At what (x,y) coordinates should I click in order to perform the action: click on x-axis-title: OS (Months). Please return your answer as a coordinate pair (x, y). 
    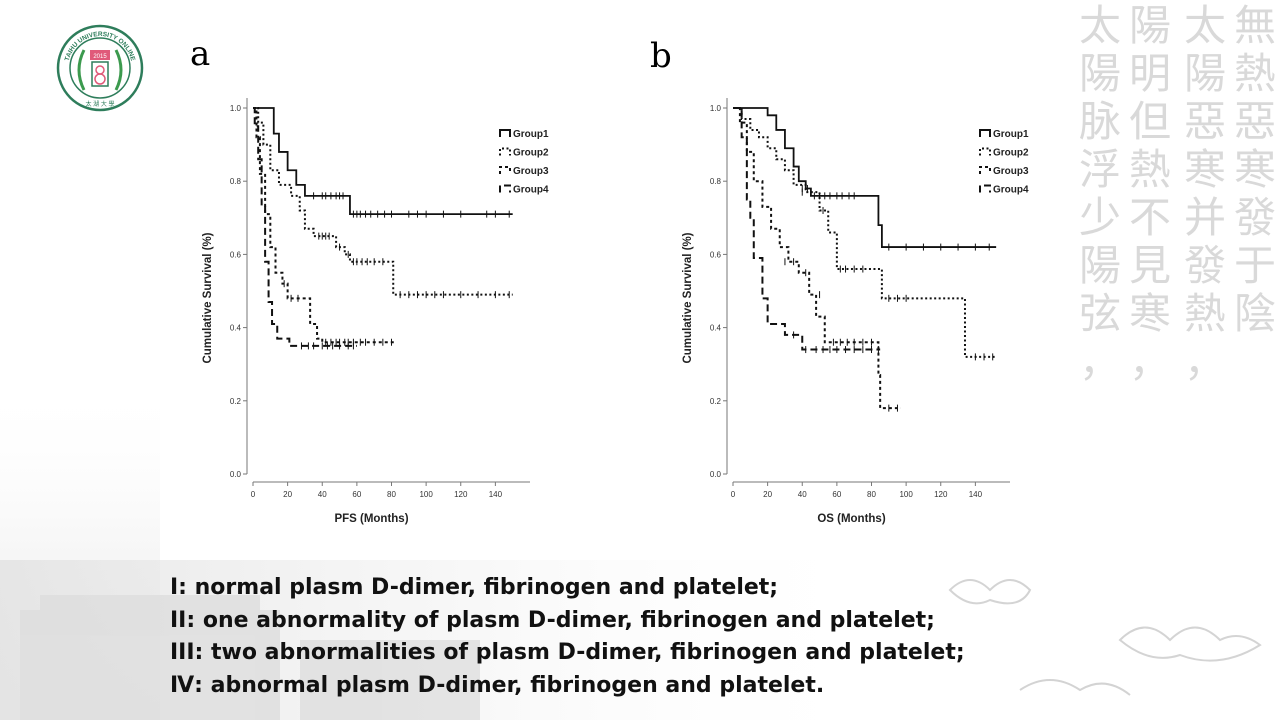
    Looking at the image, I should click on (851, 519).